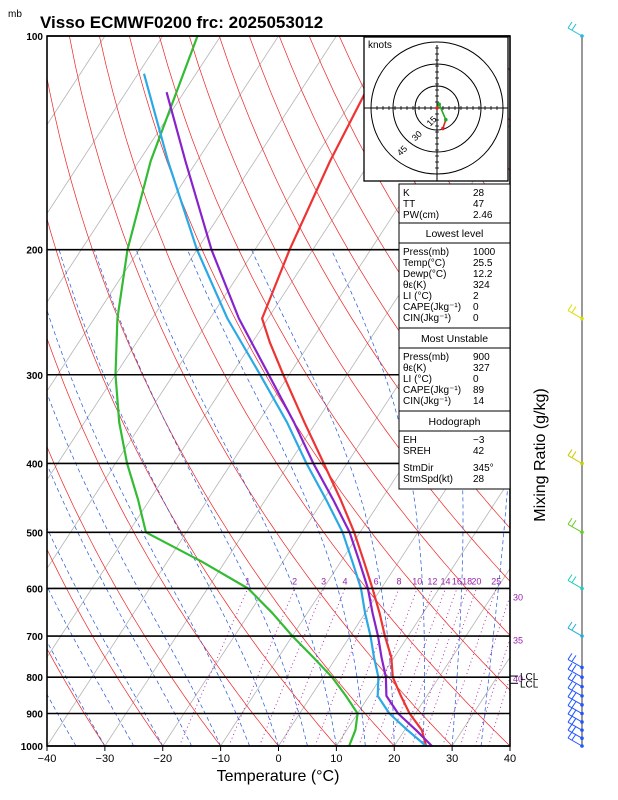 The height and width of the screenshot is (800, 618). Describe the element at coordinates (426, 252) in the screenshot. I see `index-label: Press(mb)` at that location.